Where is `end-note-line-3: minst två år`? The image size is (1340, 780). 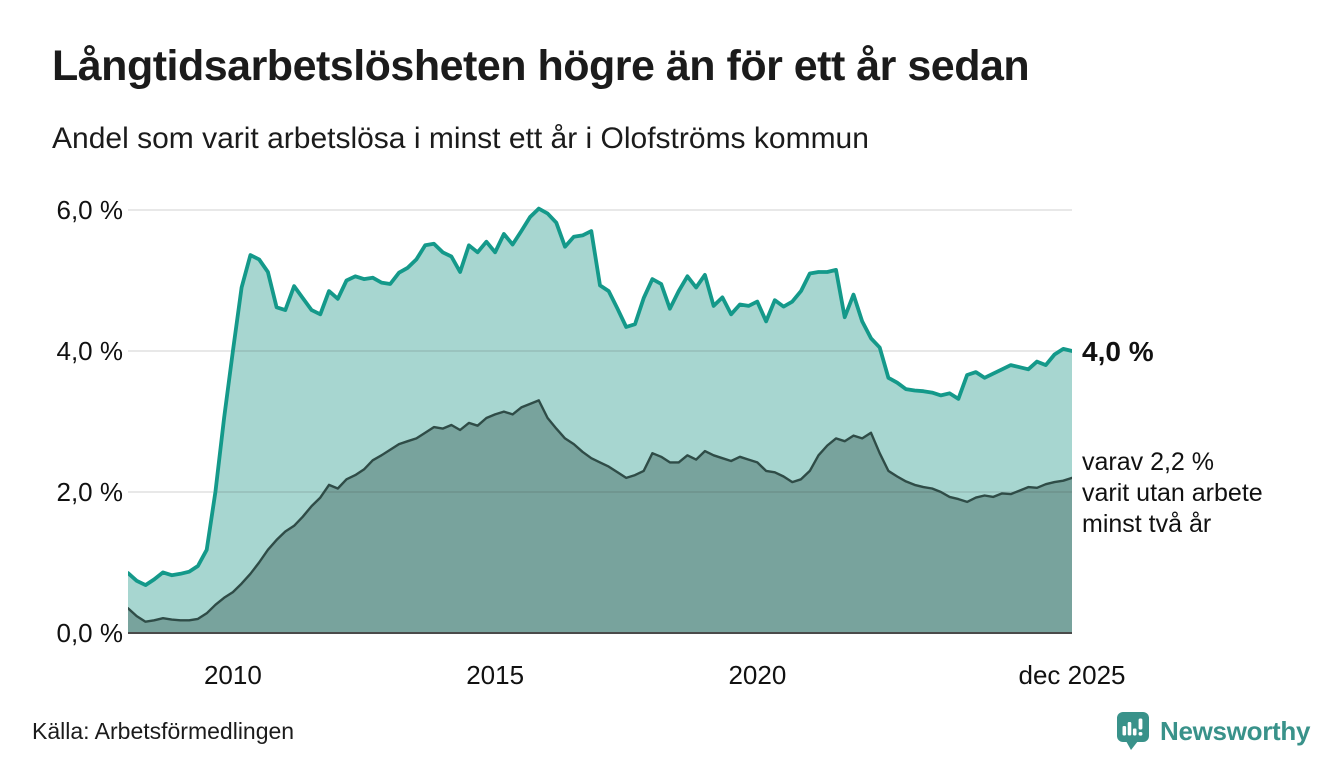 end-note-line-3: minst två år is located at coordinates (1147, 524).